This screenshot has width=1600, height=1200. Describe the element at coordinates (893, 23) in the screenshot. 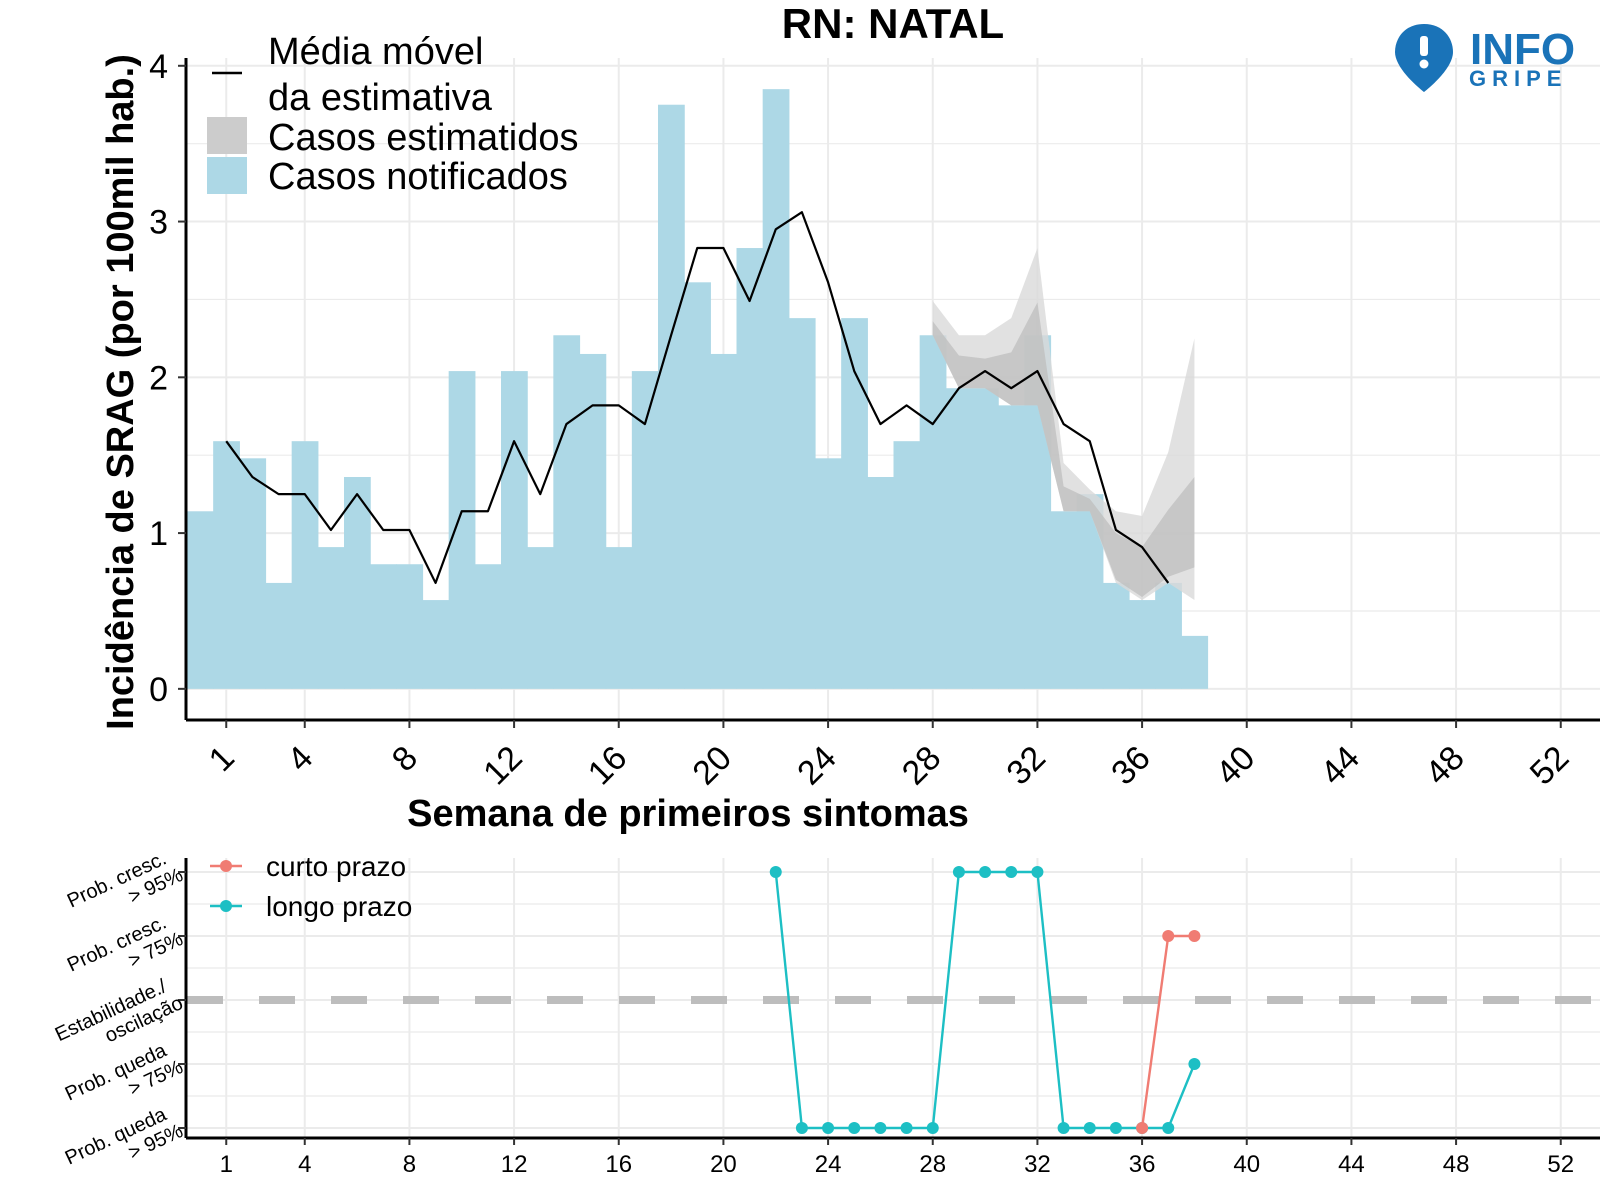

I see `chart-title: RN: NATAL` at that location.